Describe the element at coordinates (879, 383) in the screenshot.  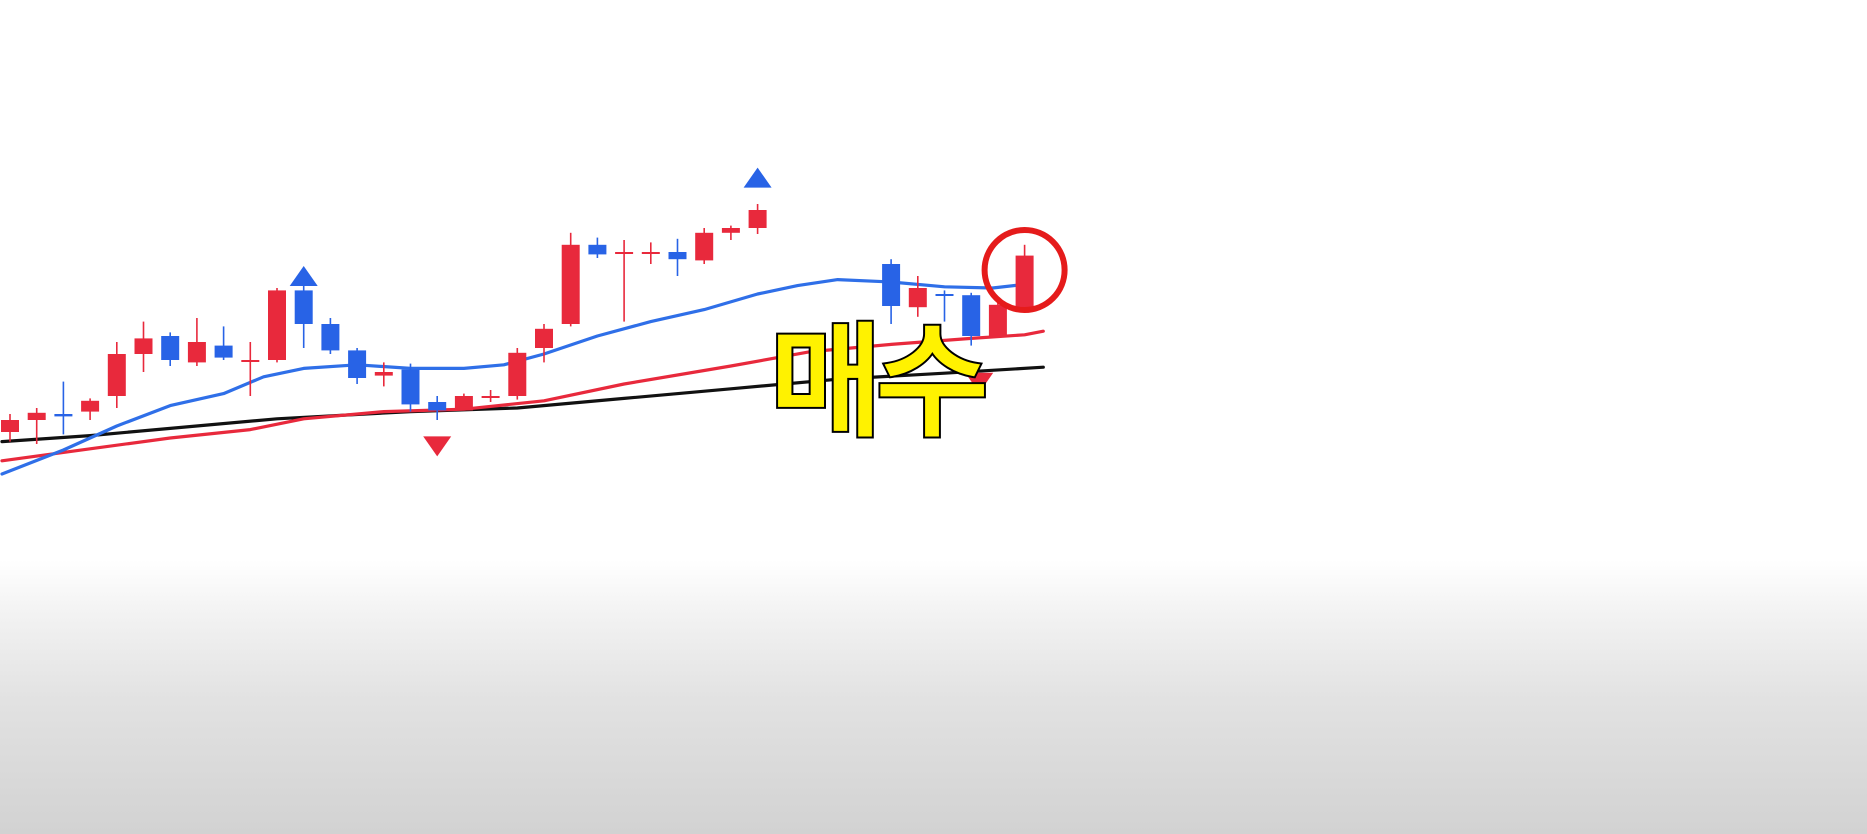
I see `buy-signal-label: 매수` at that location.